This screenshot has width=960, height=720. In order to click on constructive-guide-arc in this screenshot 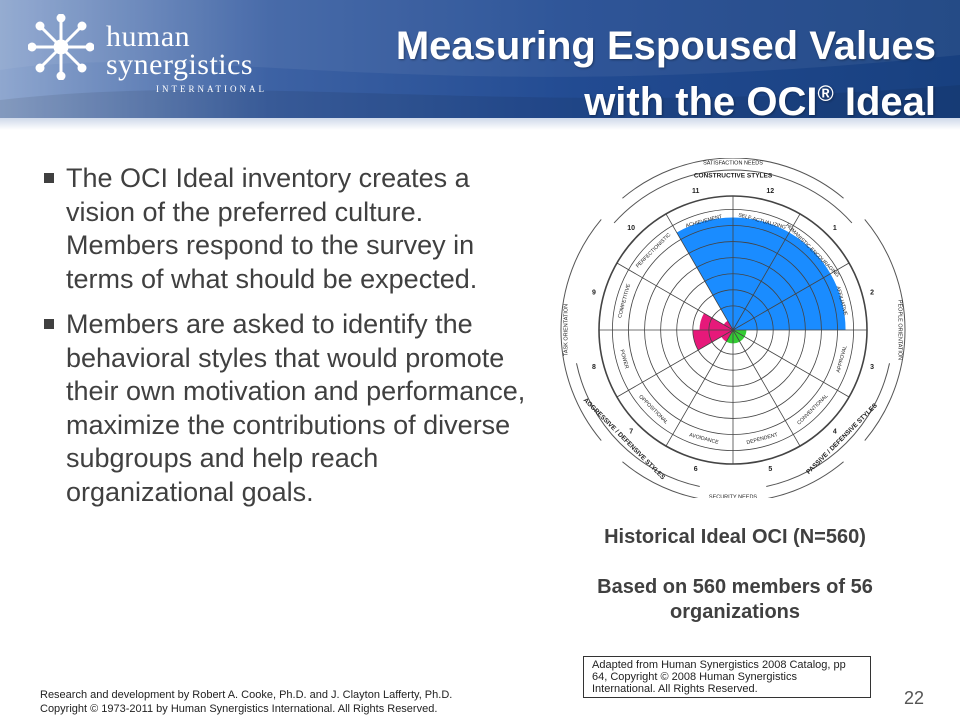, I will do `click(733, 196)`.